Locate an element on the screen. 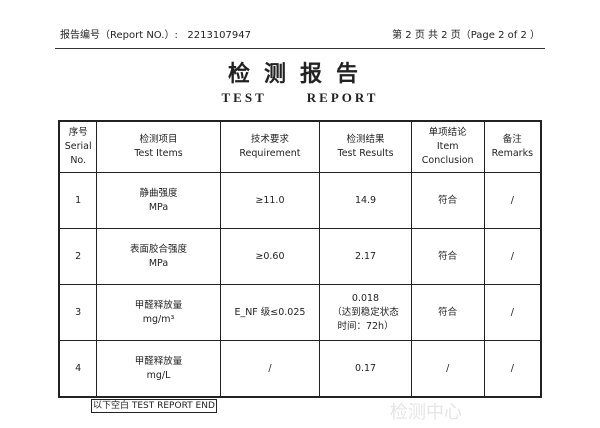  cell-item: 表面胶合强度 MPa is located at coordinates (158, 256).